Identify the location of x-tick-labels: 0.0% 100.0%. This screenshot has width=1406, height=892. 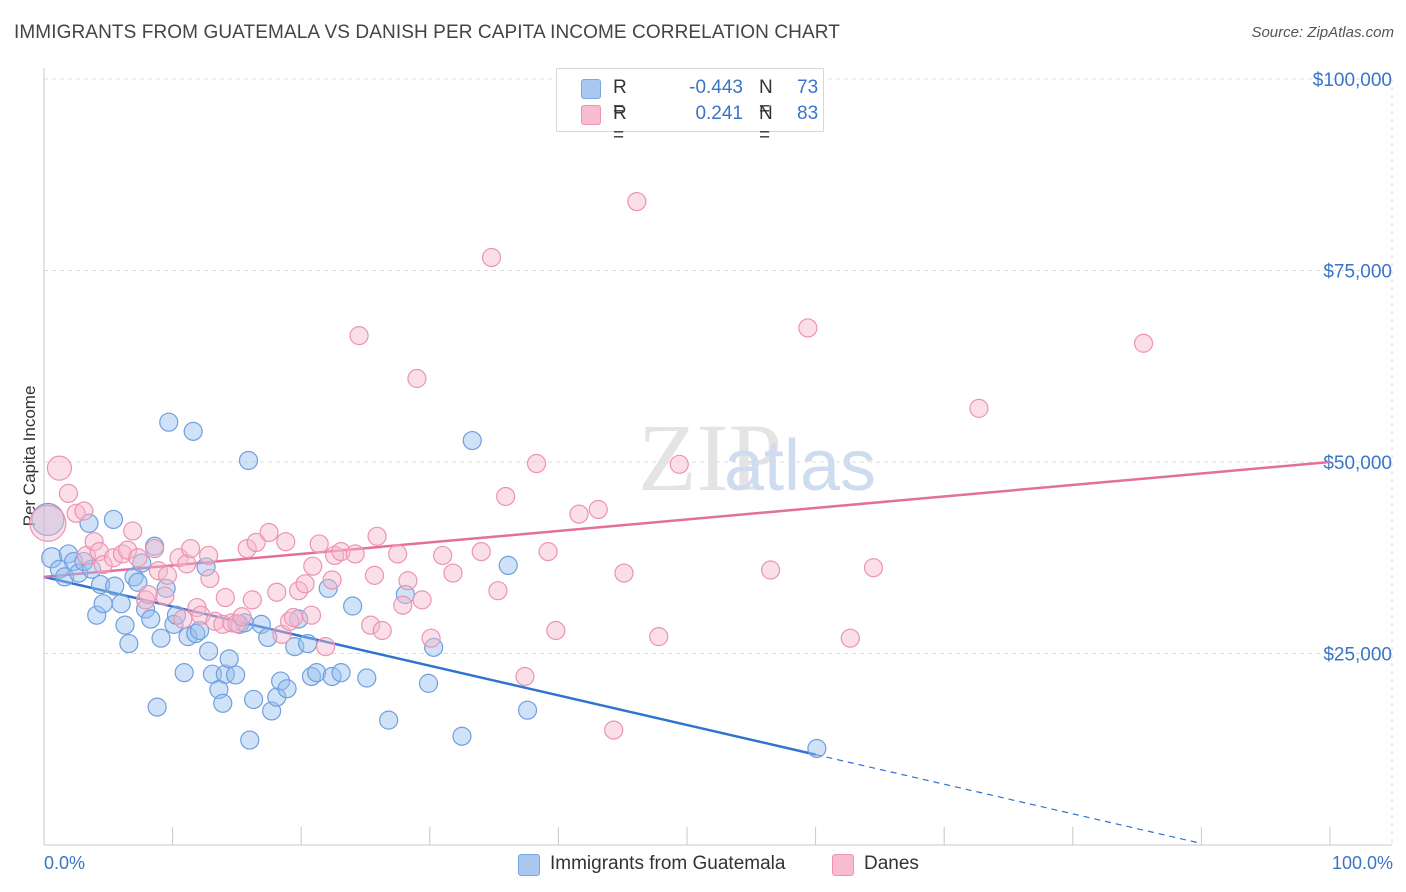
(718, 863).